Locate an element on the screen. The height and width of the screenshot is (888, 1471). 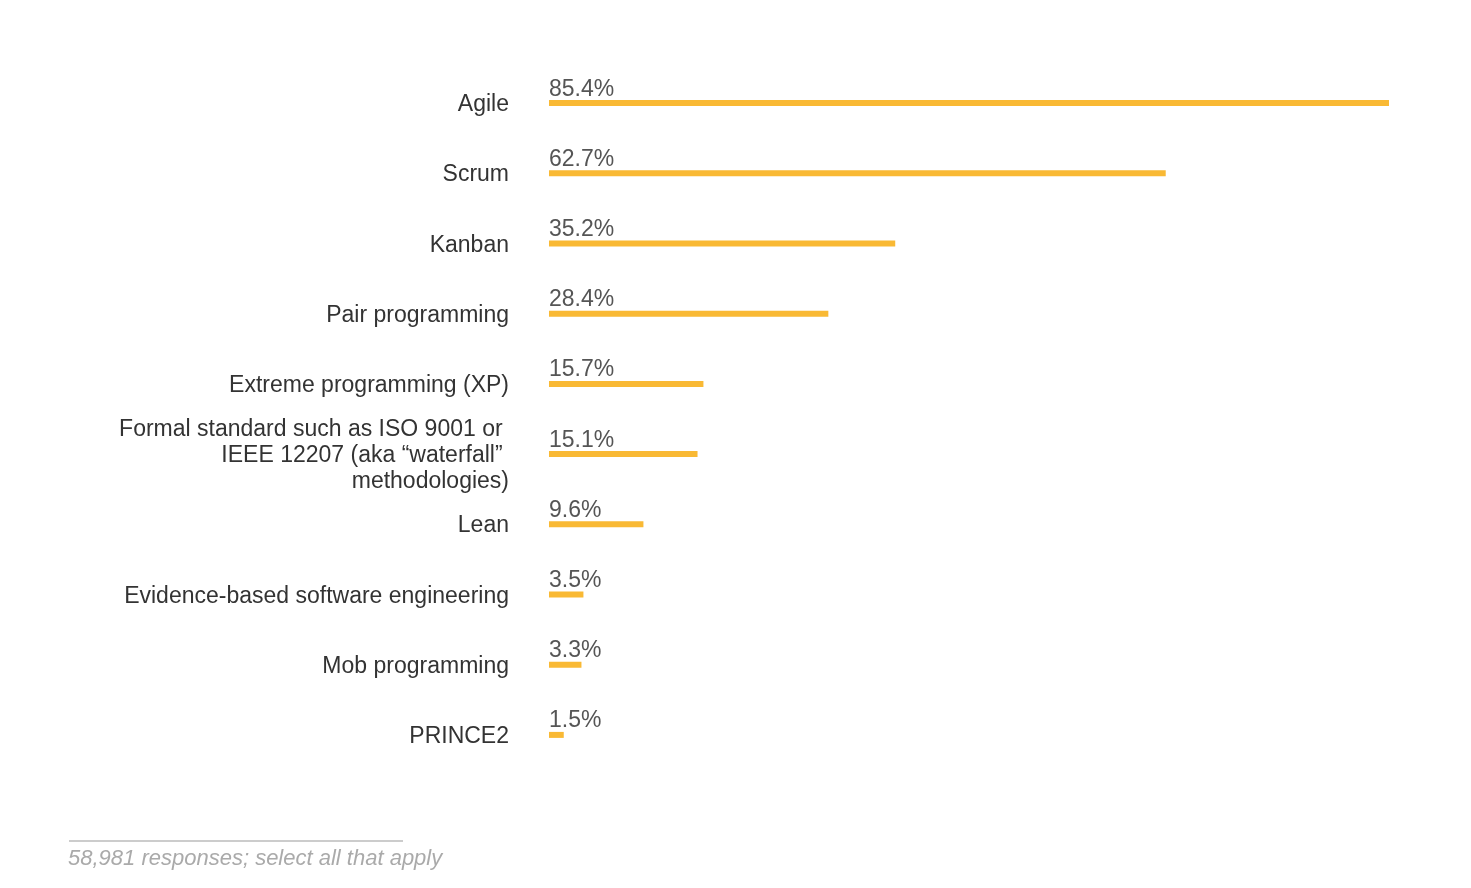
data-label: 85.4% is located at coordinates (582, 87).